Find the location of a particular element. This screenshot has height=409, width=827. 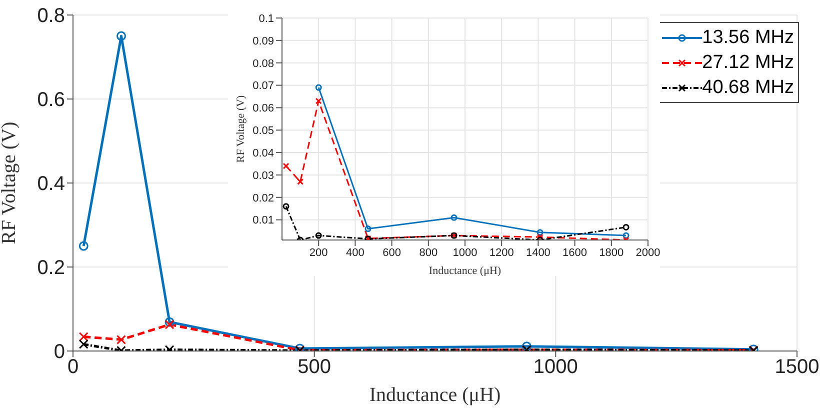

x-tick-label: 600 is located at coordinates (391, 252).